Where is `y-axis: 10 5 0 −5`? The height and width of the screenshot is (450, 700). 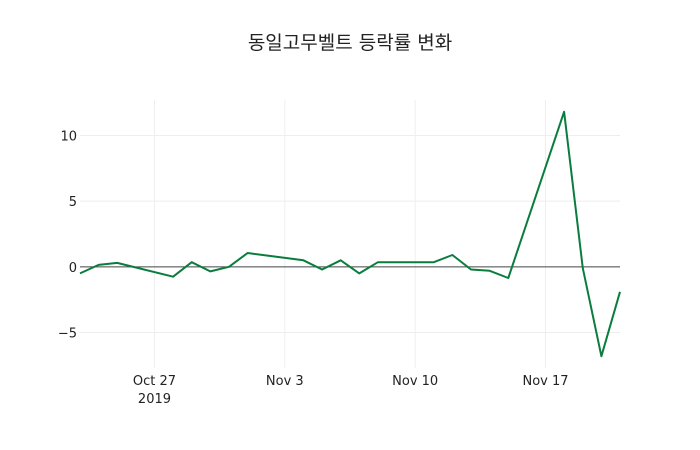
y-axis: 10 5 0 −5 is located at coordinates (67, 235).